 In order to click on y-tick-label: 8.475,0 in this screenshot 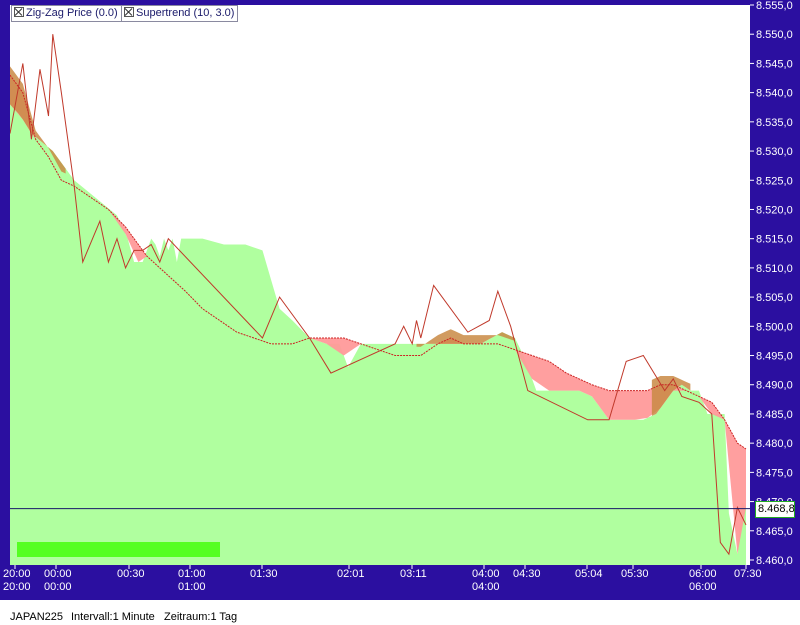, I will do `click(774, 473)`.